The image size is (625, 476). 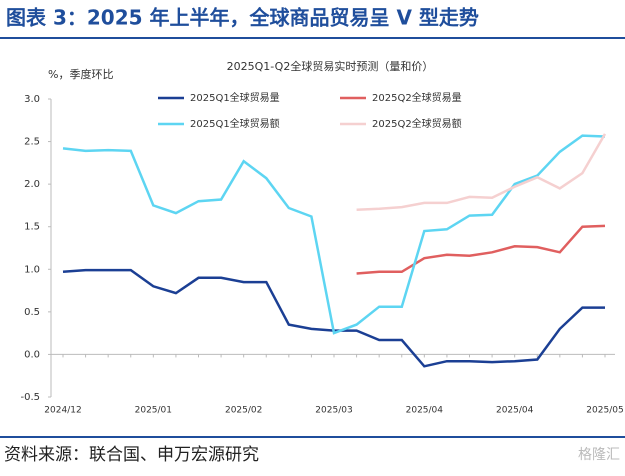 What do you see at coordinates (80, 74) in the screenshot?
I see `y-axis-label: %，季度环比` at bounding box center [80, 74].